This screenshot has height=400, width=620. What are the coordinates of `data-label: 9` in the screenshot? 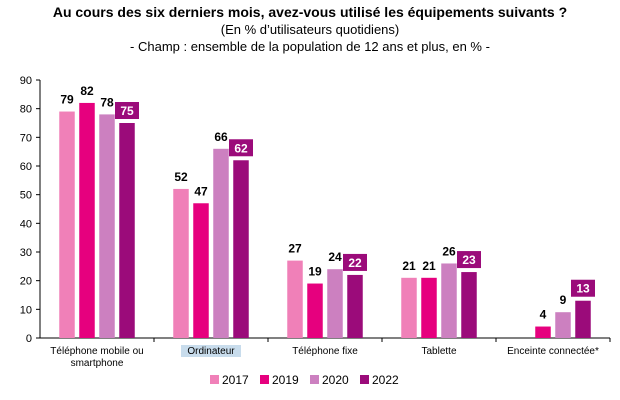 It's located at (563, 300).